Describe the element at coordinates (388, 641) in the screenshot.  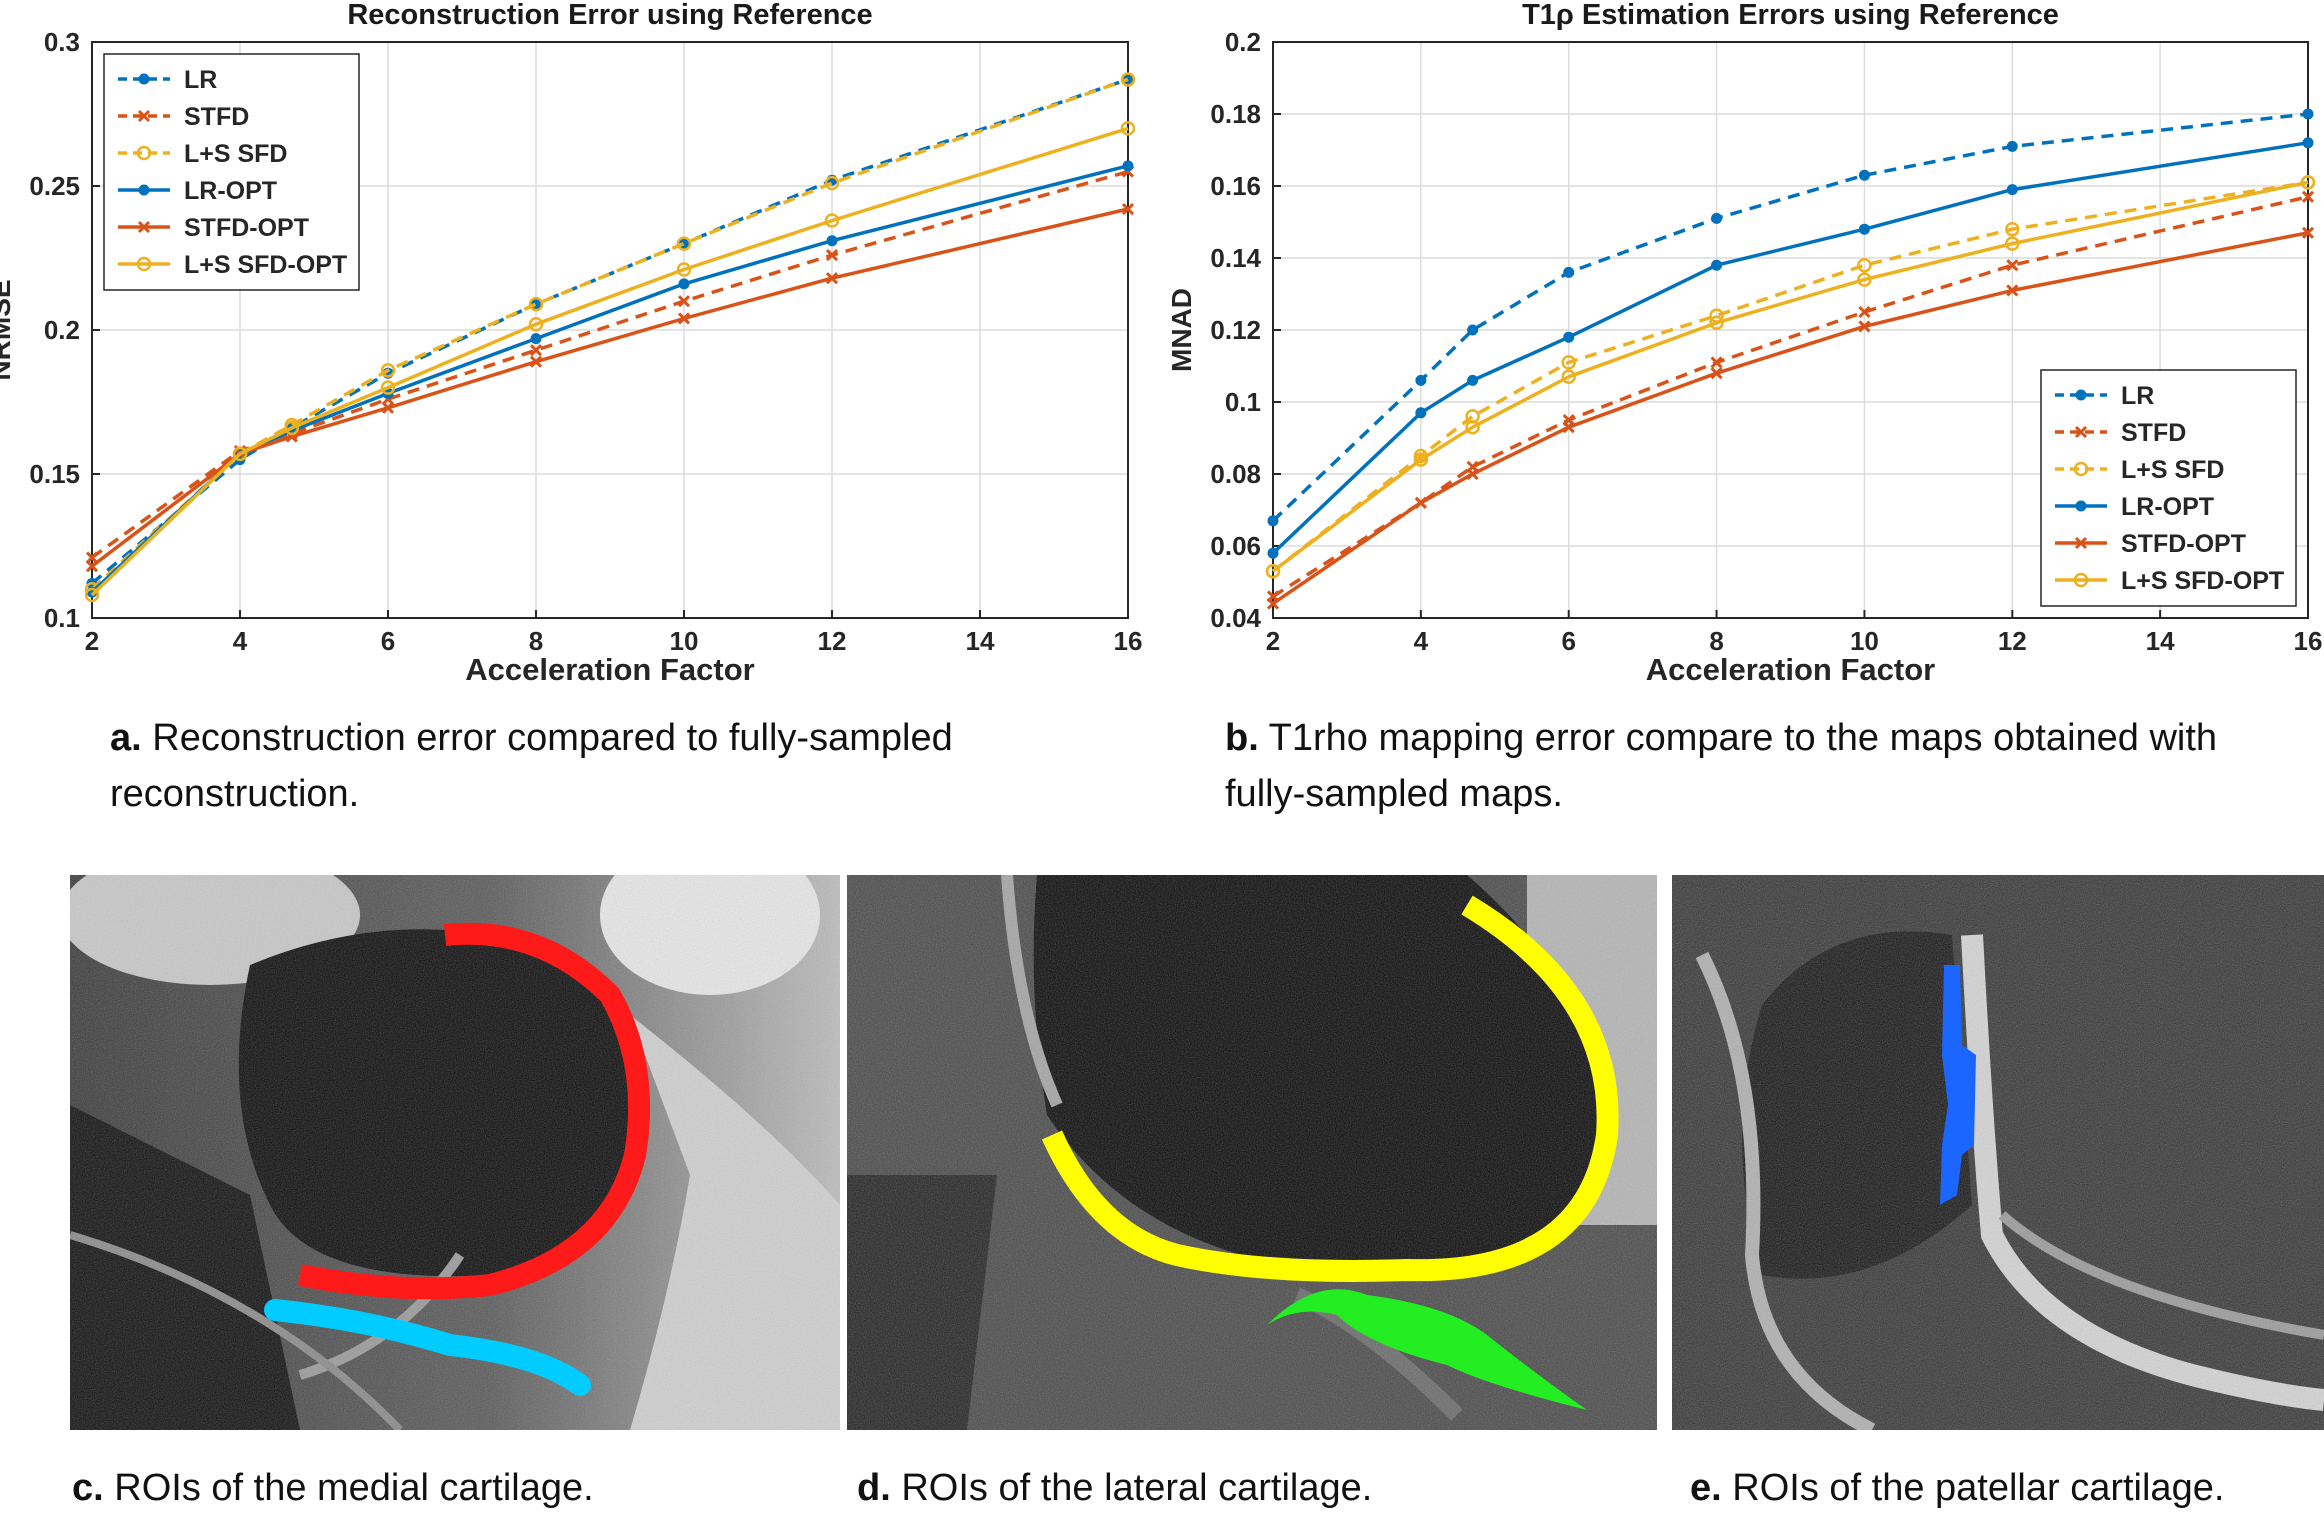
I see `nrmse-xtick-label-6: 6` at that location.